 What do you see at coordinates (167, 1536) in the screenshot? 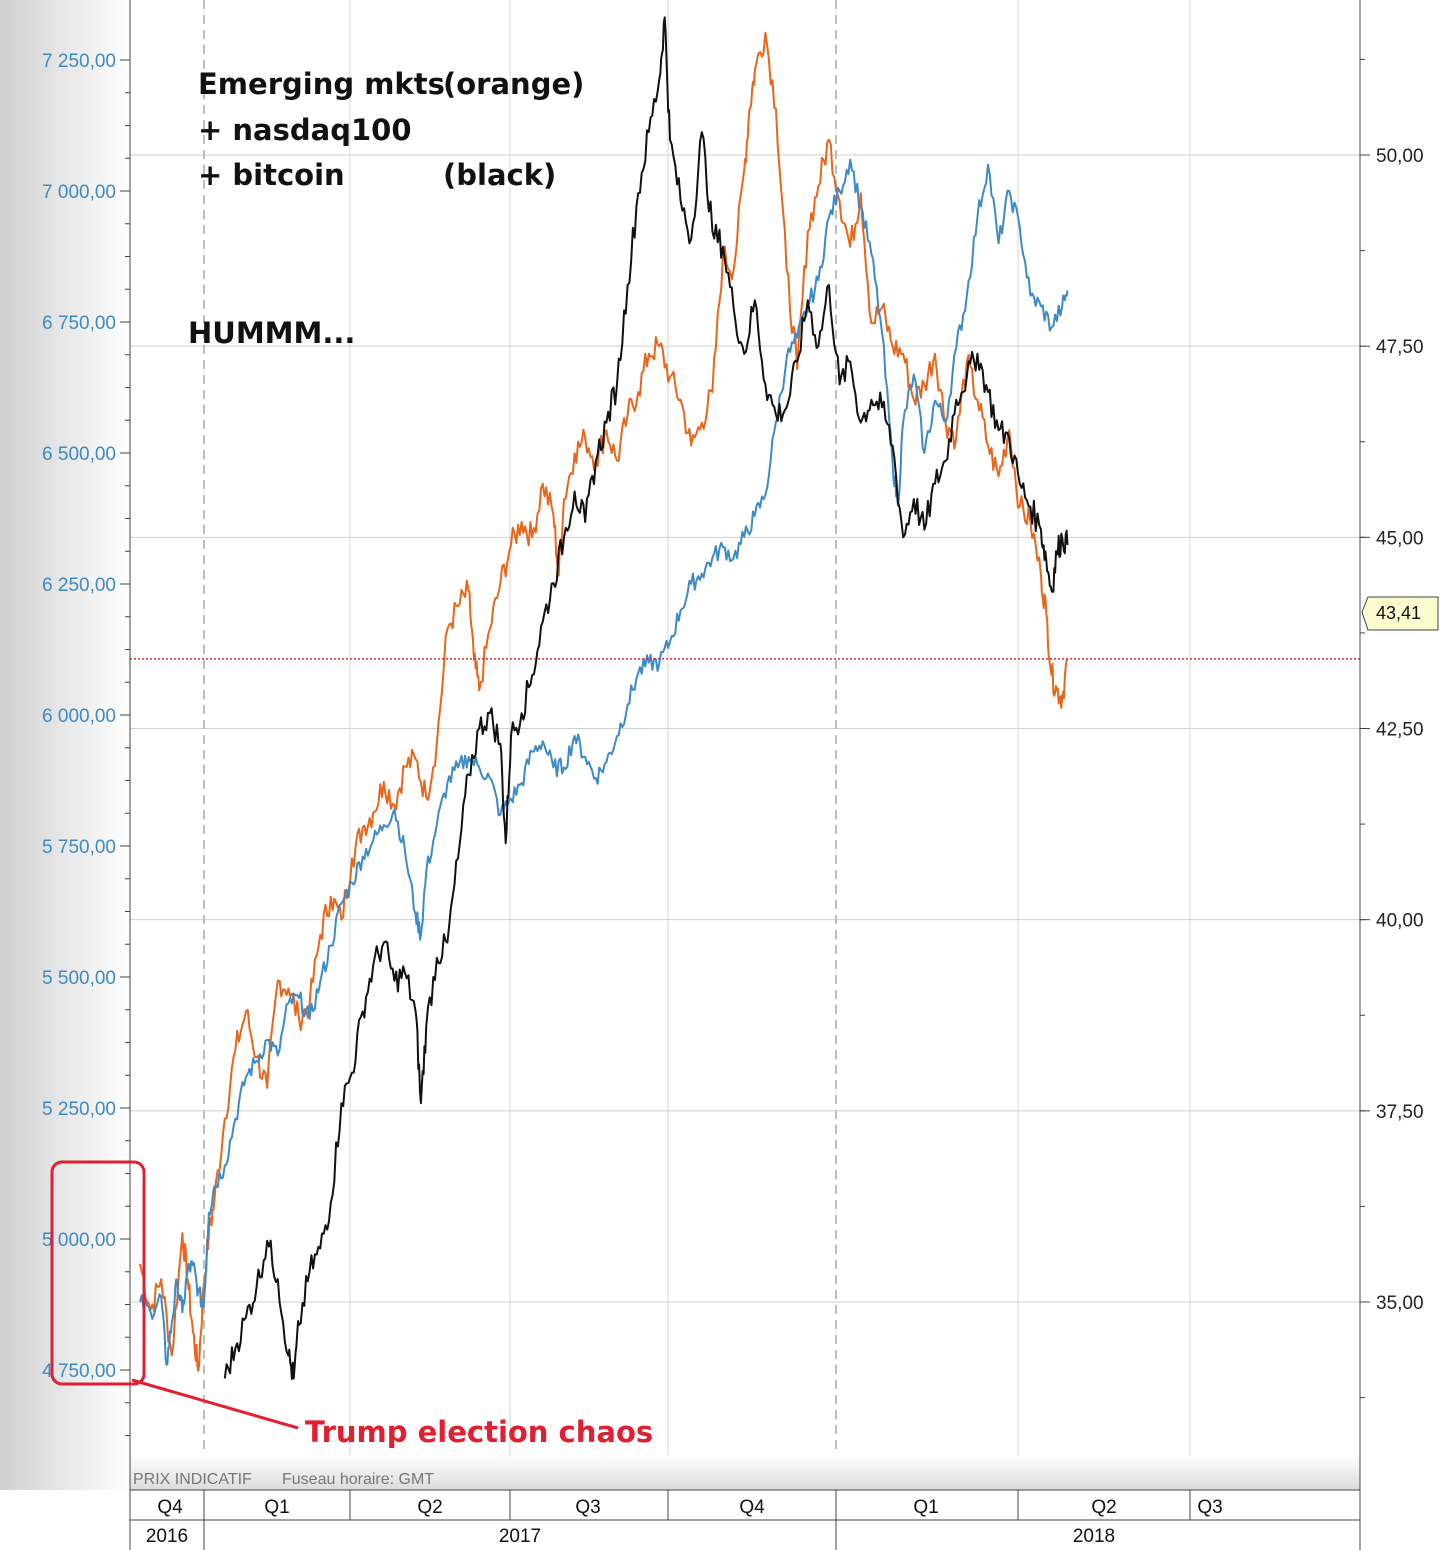
I see `year-label: 2016` at bounding box center [167, 1536].